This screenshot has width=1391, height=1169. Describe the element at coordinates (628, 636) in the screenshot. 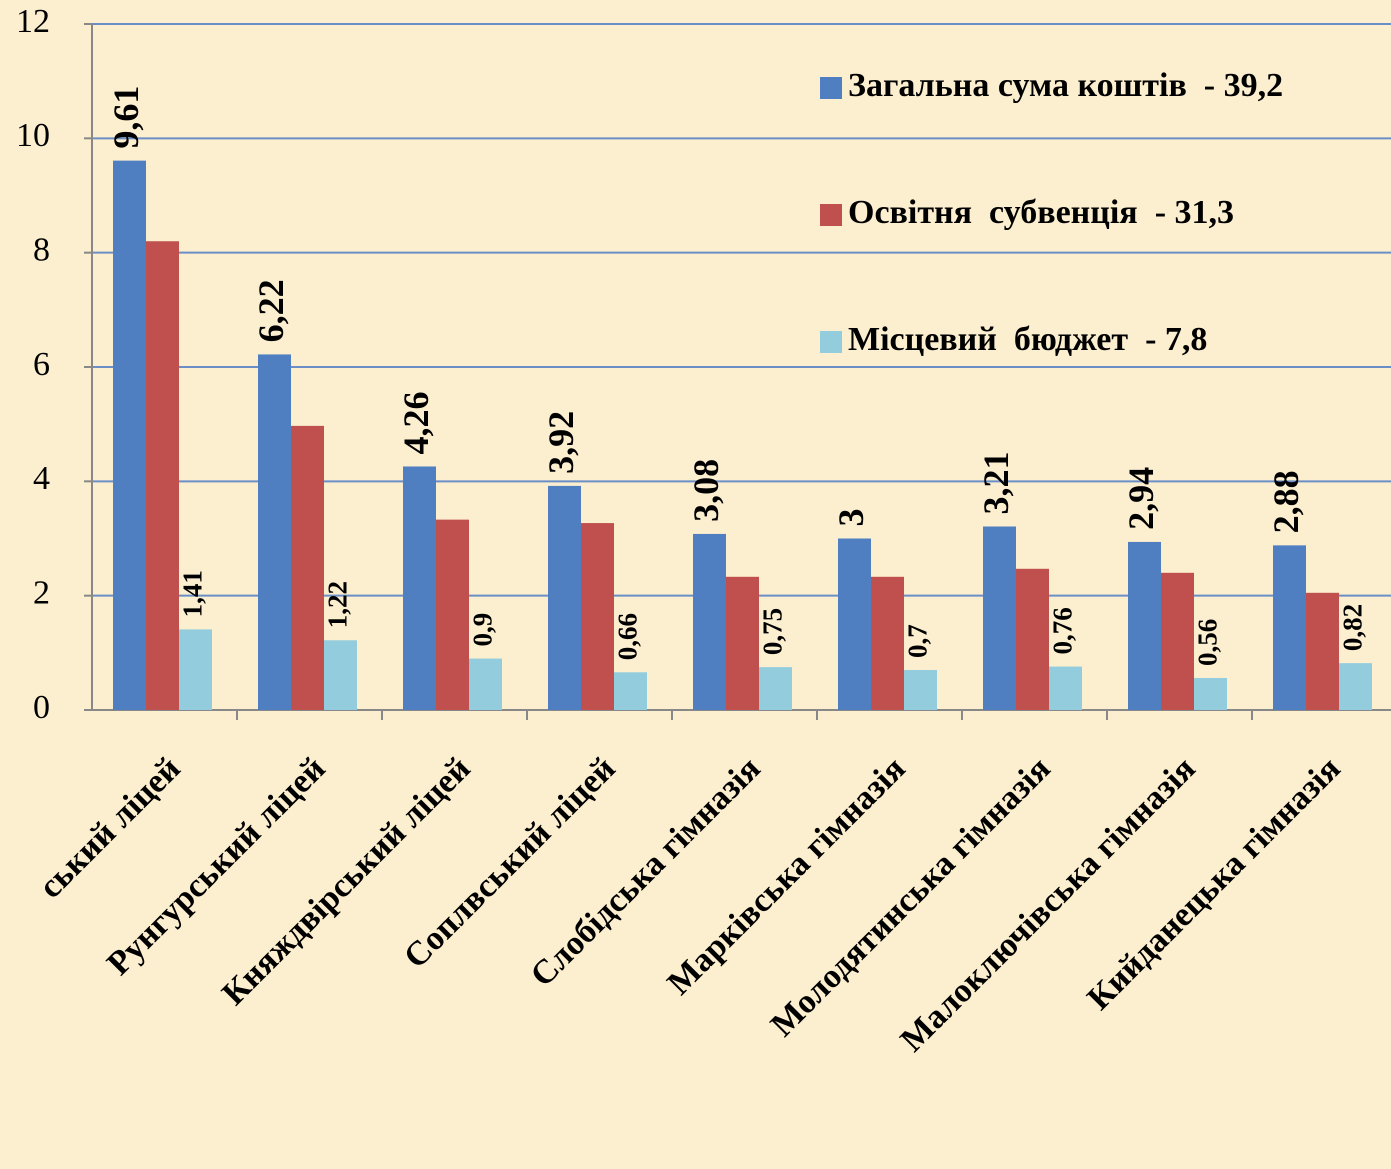

I see `data-label: 0,66` at that location.